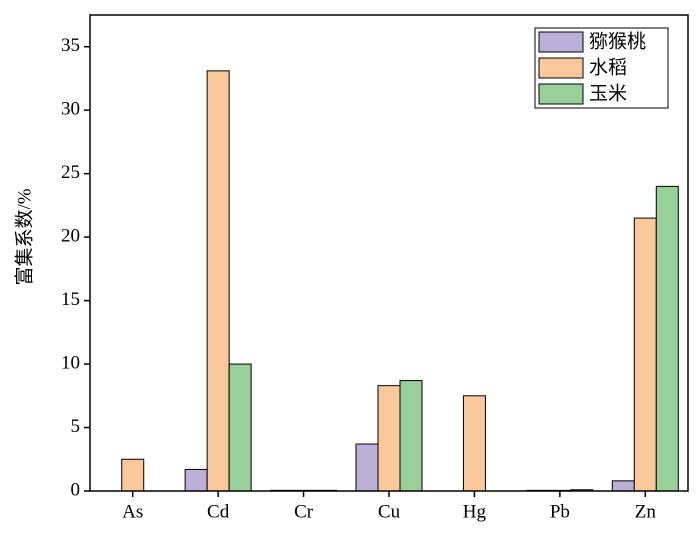  I want to click on y-tick-label: 0, so click(76, 489).